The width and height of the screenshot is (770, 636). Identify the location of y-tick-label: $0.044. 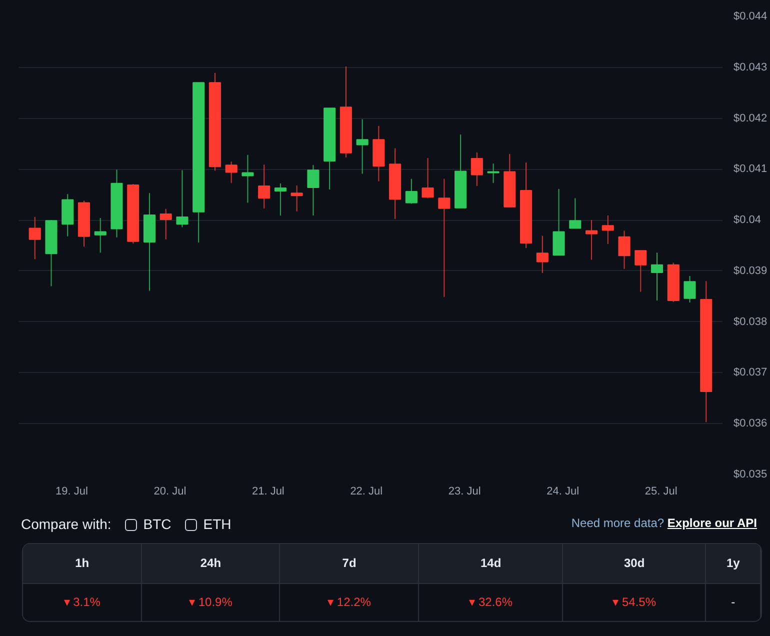
(751, 16).